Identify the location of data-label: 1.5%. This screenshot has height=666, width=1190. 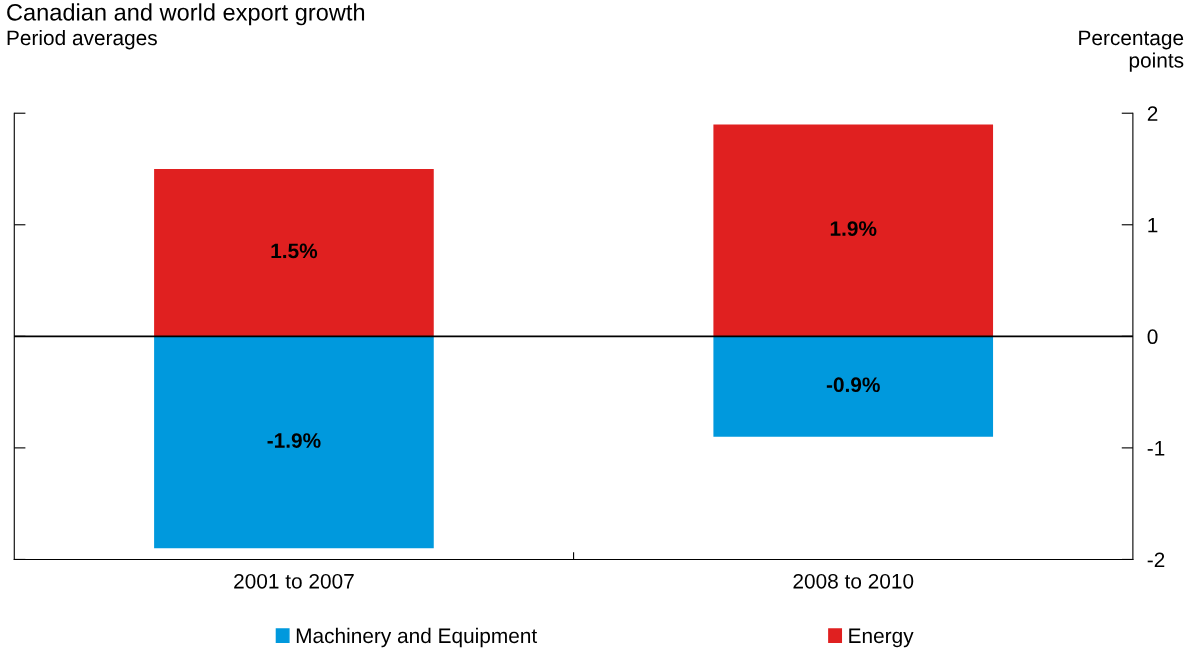
(294, 251).